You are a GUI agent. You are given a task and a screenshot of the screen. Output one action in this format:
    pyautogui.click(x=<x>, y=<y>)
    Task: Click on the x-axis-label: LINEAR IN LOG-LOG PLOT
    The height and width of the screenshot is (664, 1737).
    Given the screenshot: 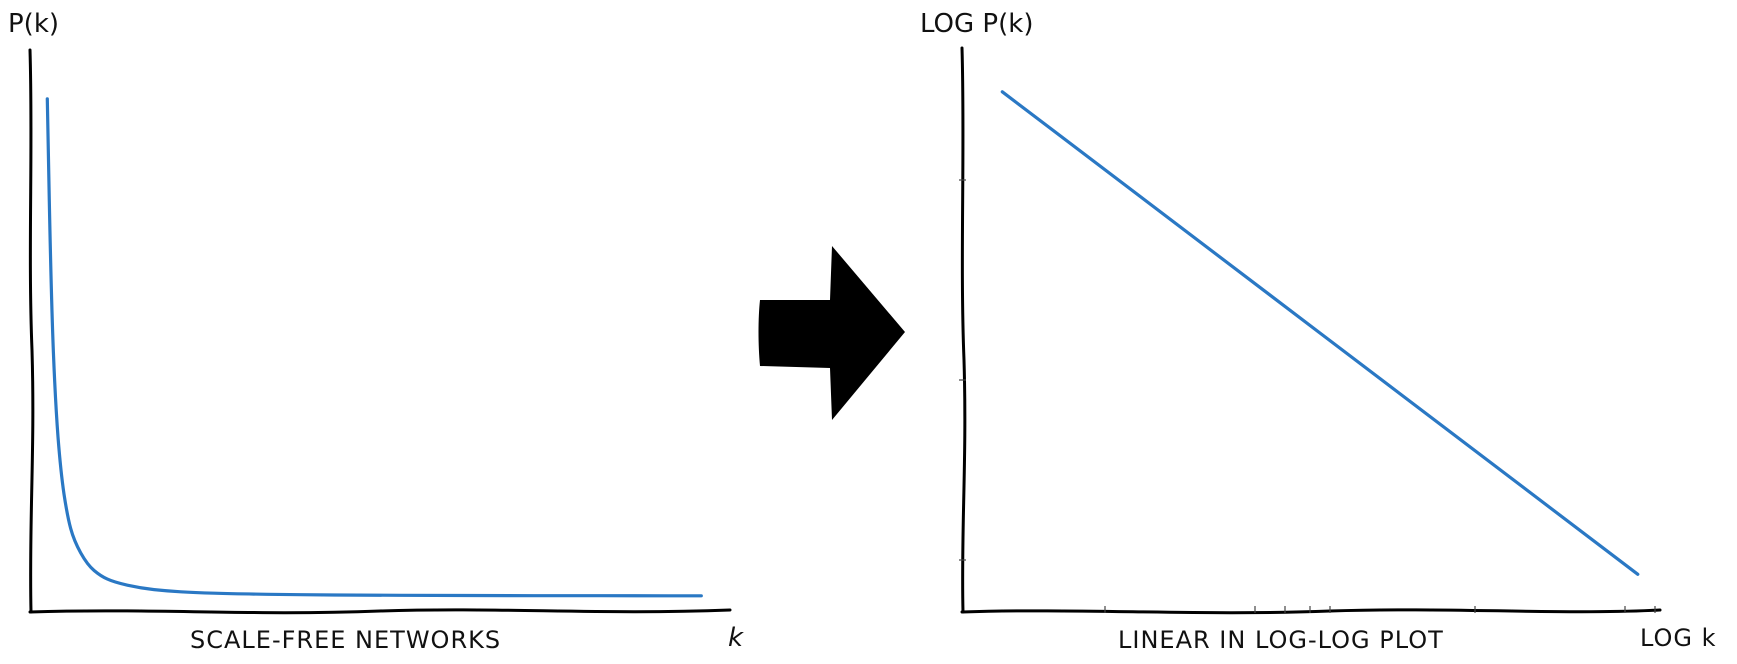 What is the action you would take?
    pyautogui.click(x=1281, y=640)
    